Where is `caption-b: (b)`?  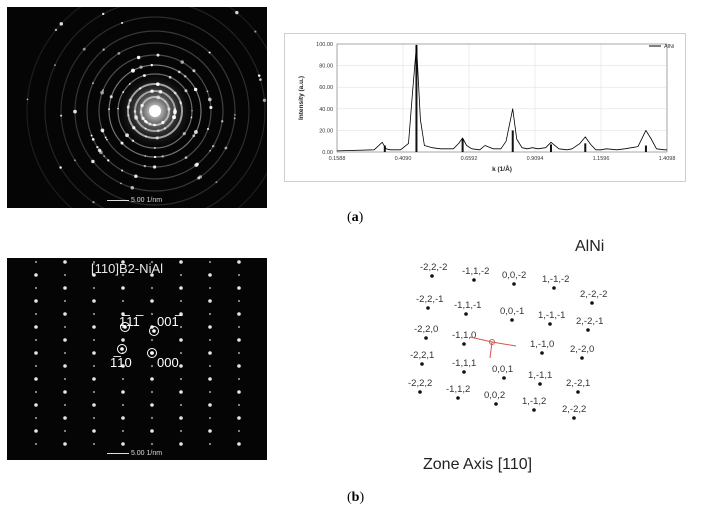
caption-b: (b) is located at coordinates (356, 497).